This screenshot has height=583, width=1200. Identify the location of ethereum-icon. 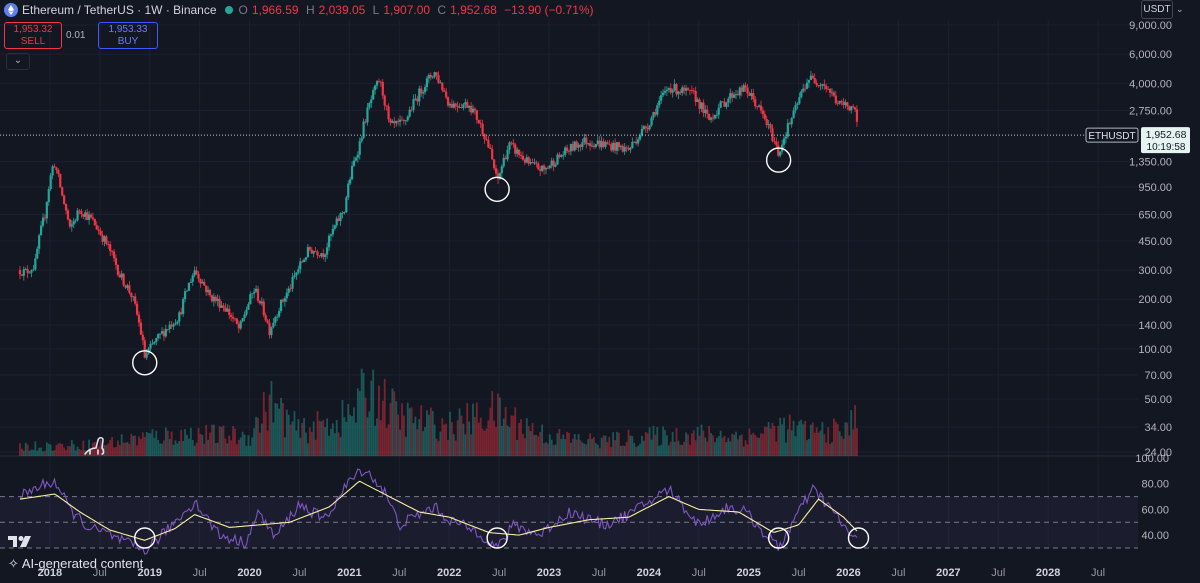
(11, 10).